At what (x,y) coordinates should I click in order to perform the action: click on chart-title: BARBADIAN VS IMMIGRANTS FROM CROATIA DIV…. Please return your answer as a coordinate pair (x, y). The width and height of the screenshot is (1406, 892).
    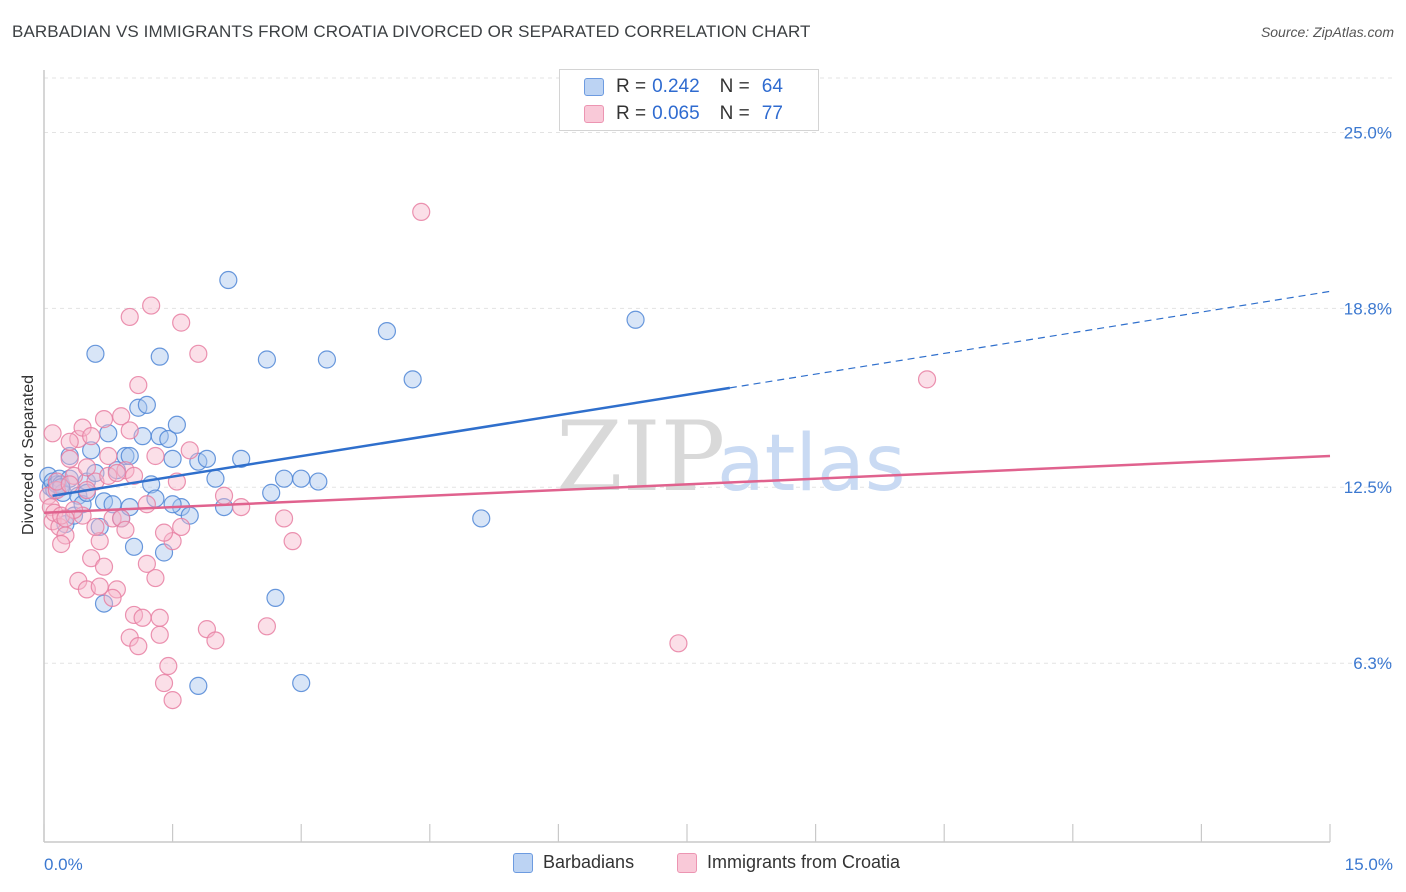
    Looking at the image, I should click on (411, 31).